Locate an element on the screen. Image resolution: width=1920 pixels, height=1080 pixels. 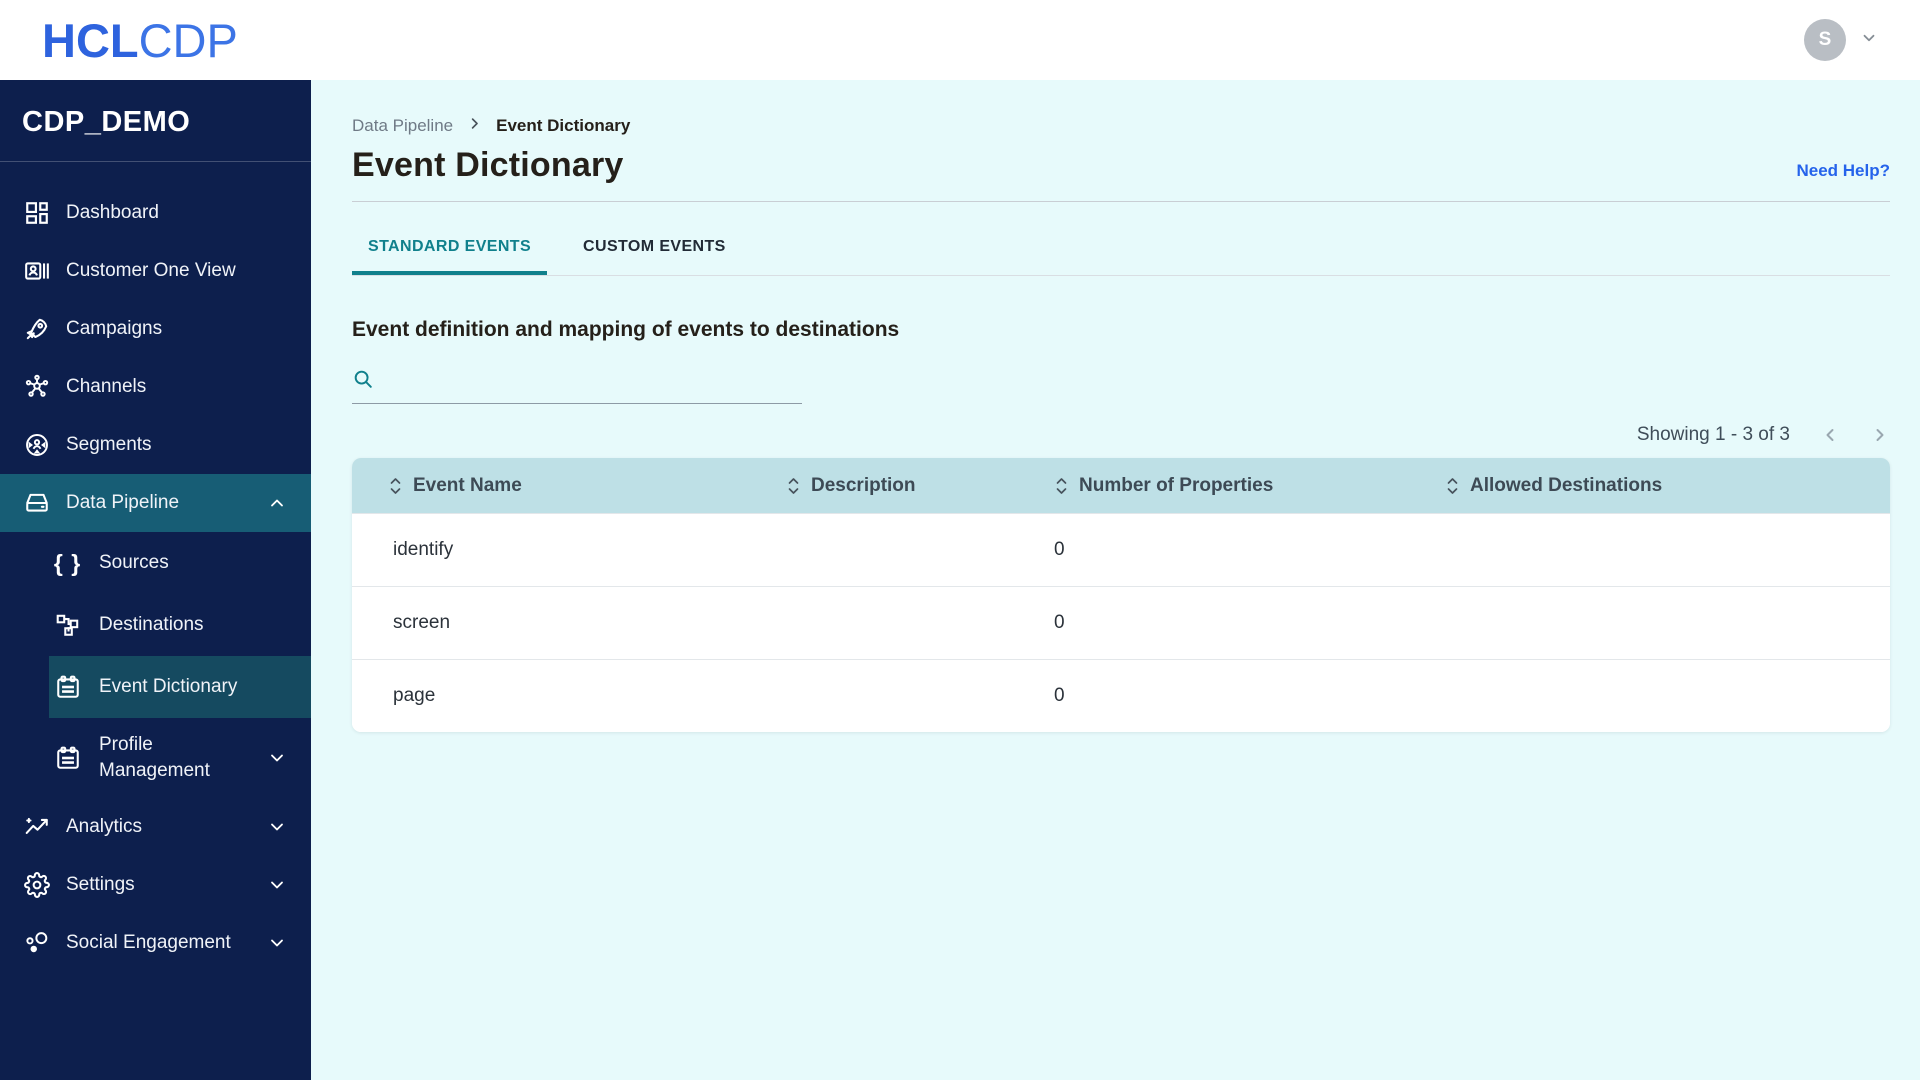
breadcrumb: Data Pipeline Event Dictionary is located at coordinates (1121, 126).